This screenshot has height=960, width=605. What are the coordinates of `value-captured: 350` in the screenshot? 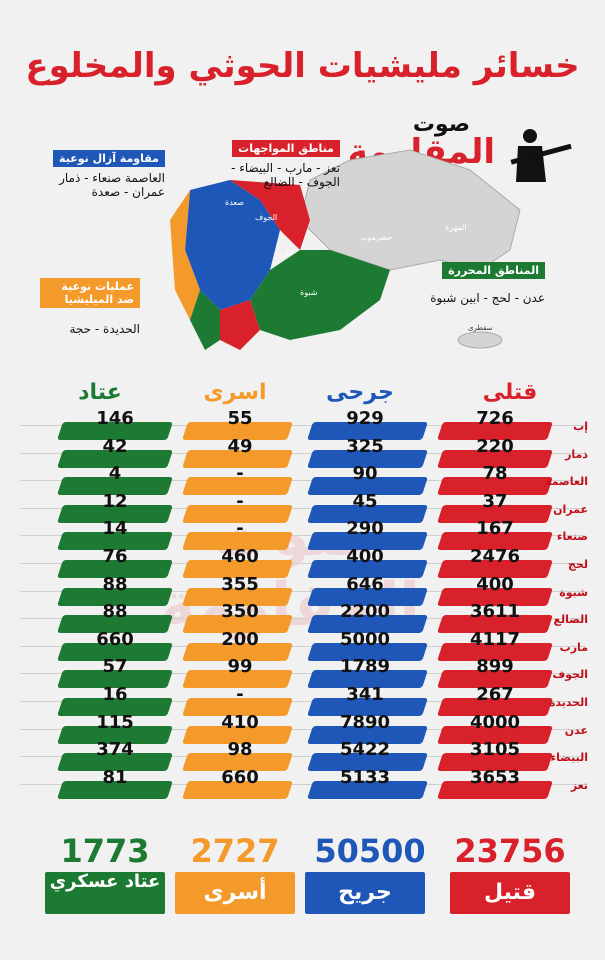 It's located at (240, 611).